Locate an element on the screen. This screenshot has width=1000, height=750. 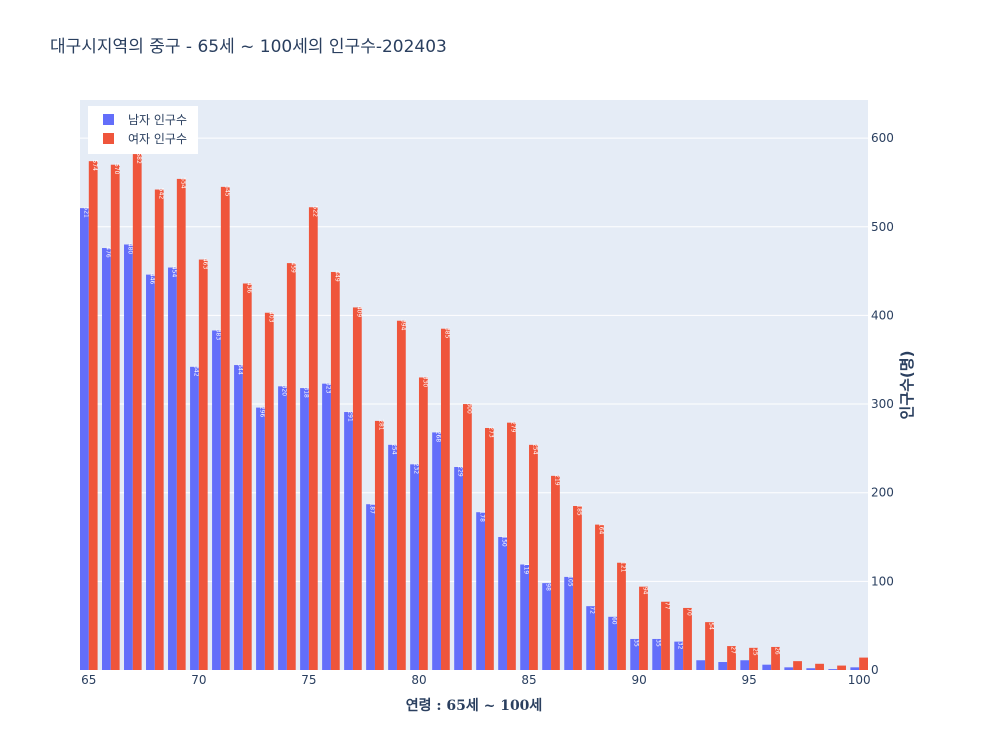
bar-value-label: 409 is located at coordinates (358, 312).